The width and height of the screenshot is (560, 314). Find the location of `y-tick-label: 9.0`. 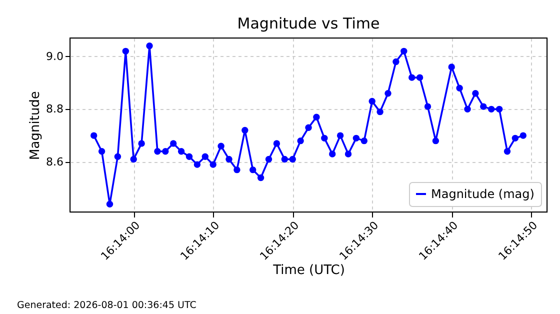

y-tick-label: 9.0 is located at coordinates (55, 56).